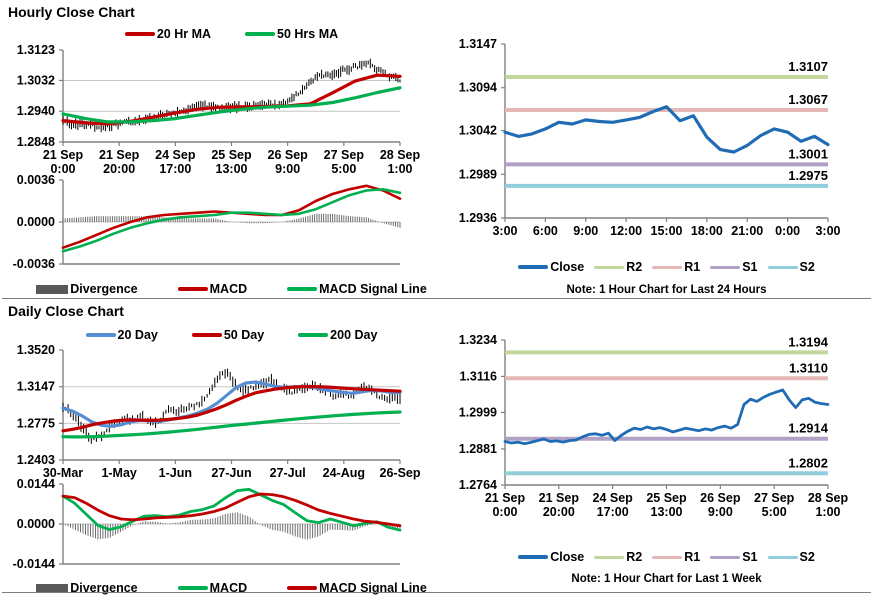 This screenshot has width=873, height=601. Describe the element at coordinates (667, 231) in the screenshot. I see `svg-text: 15:00` at that location.